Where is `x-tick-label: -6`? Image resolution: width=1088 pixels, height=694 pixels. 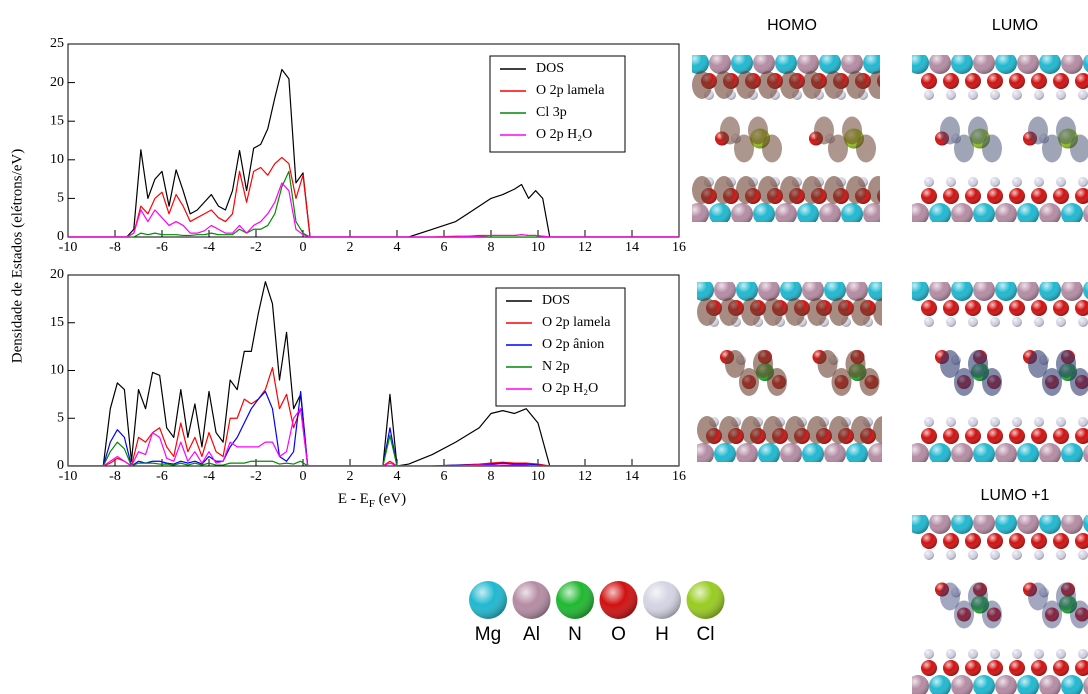 x-tick-label: -6 is located at coordinates (162, 247).